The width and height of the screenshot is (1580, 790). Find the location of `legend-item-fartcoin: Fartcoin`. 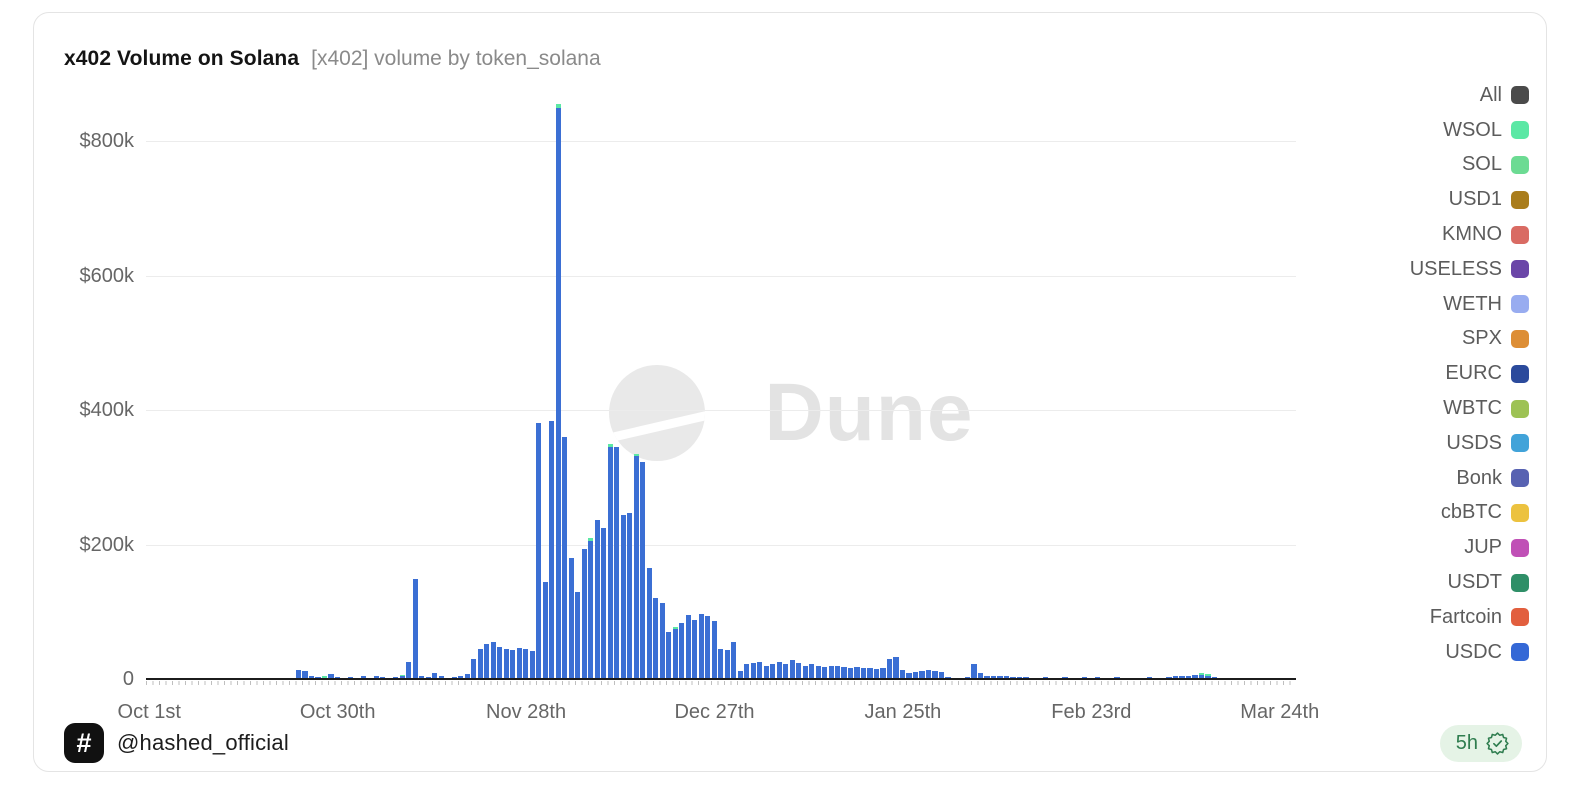

legend-item-fartcoin: Fartcoin is located at coordinates (1469, 617).